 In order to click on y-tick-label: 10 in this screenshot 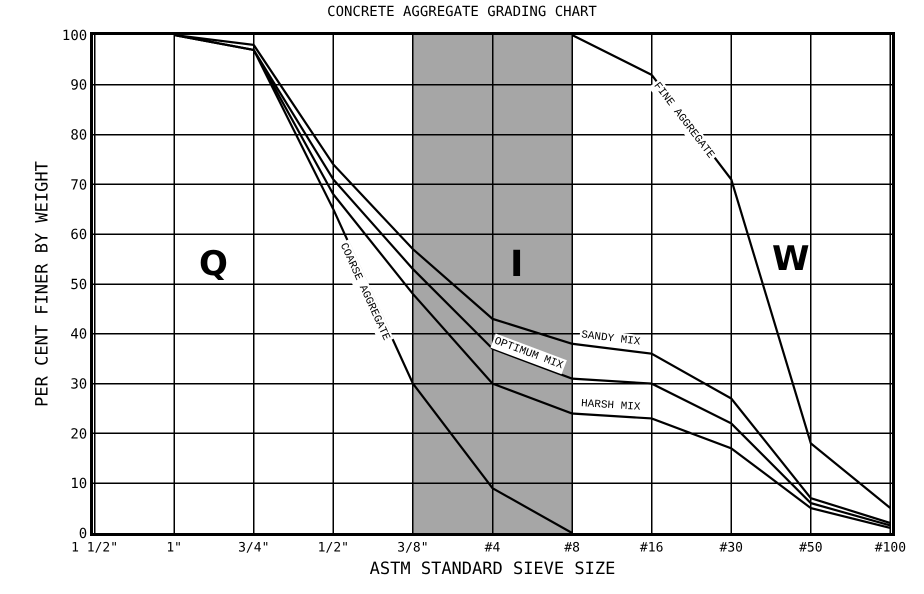, I will do `click(79, 484)`.